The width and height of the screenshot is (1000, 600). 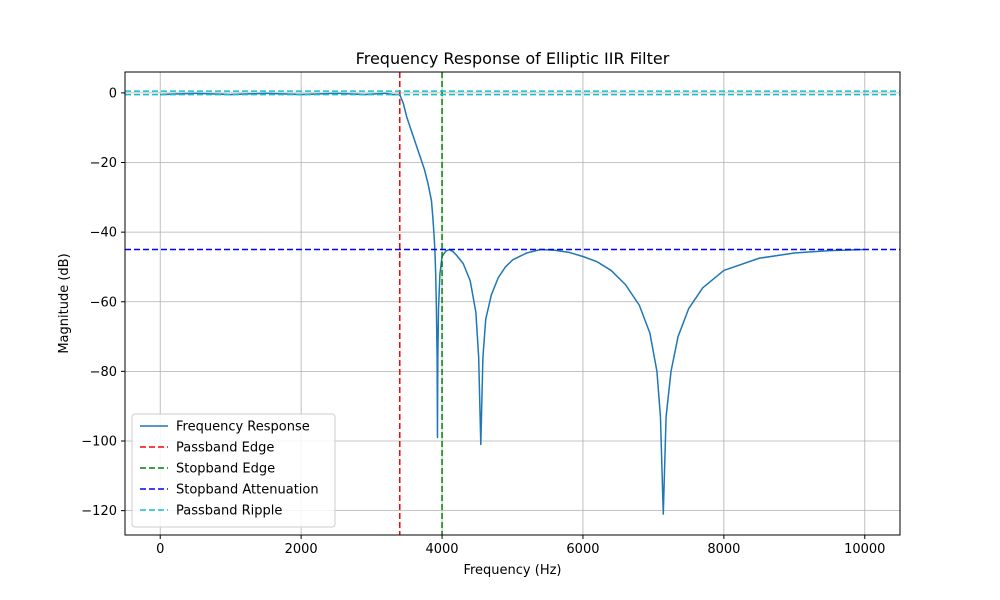 I want to click on x-axis-ticks: 0 2000 4000 6000 8000 10000, so click(x=520, y=546).